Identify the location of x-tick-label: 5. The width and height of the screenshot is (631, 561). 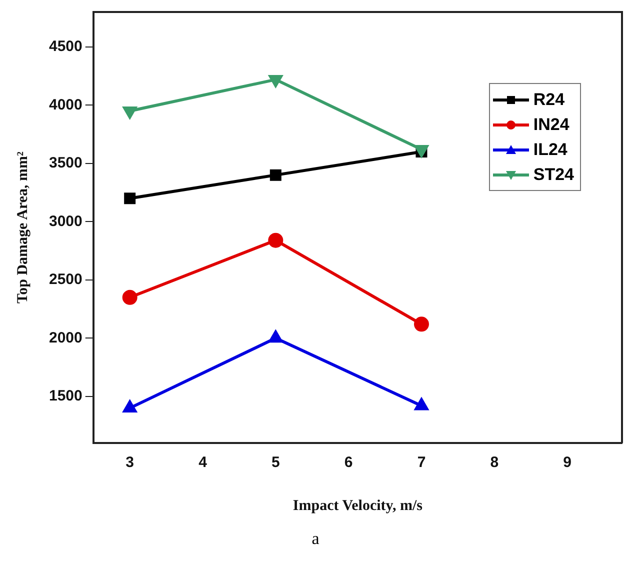
(275, 463).